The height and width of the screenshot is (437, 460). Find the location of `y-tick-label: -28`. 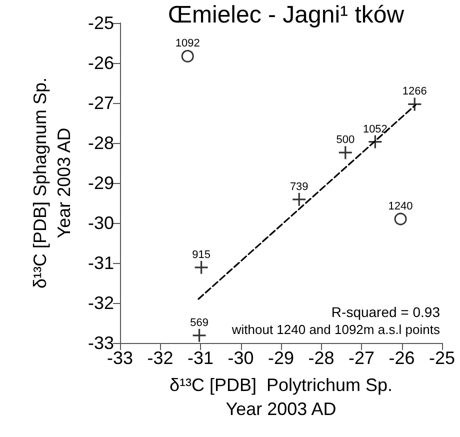

y-tick-label: -28 is located at coordinates (101, 143).